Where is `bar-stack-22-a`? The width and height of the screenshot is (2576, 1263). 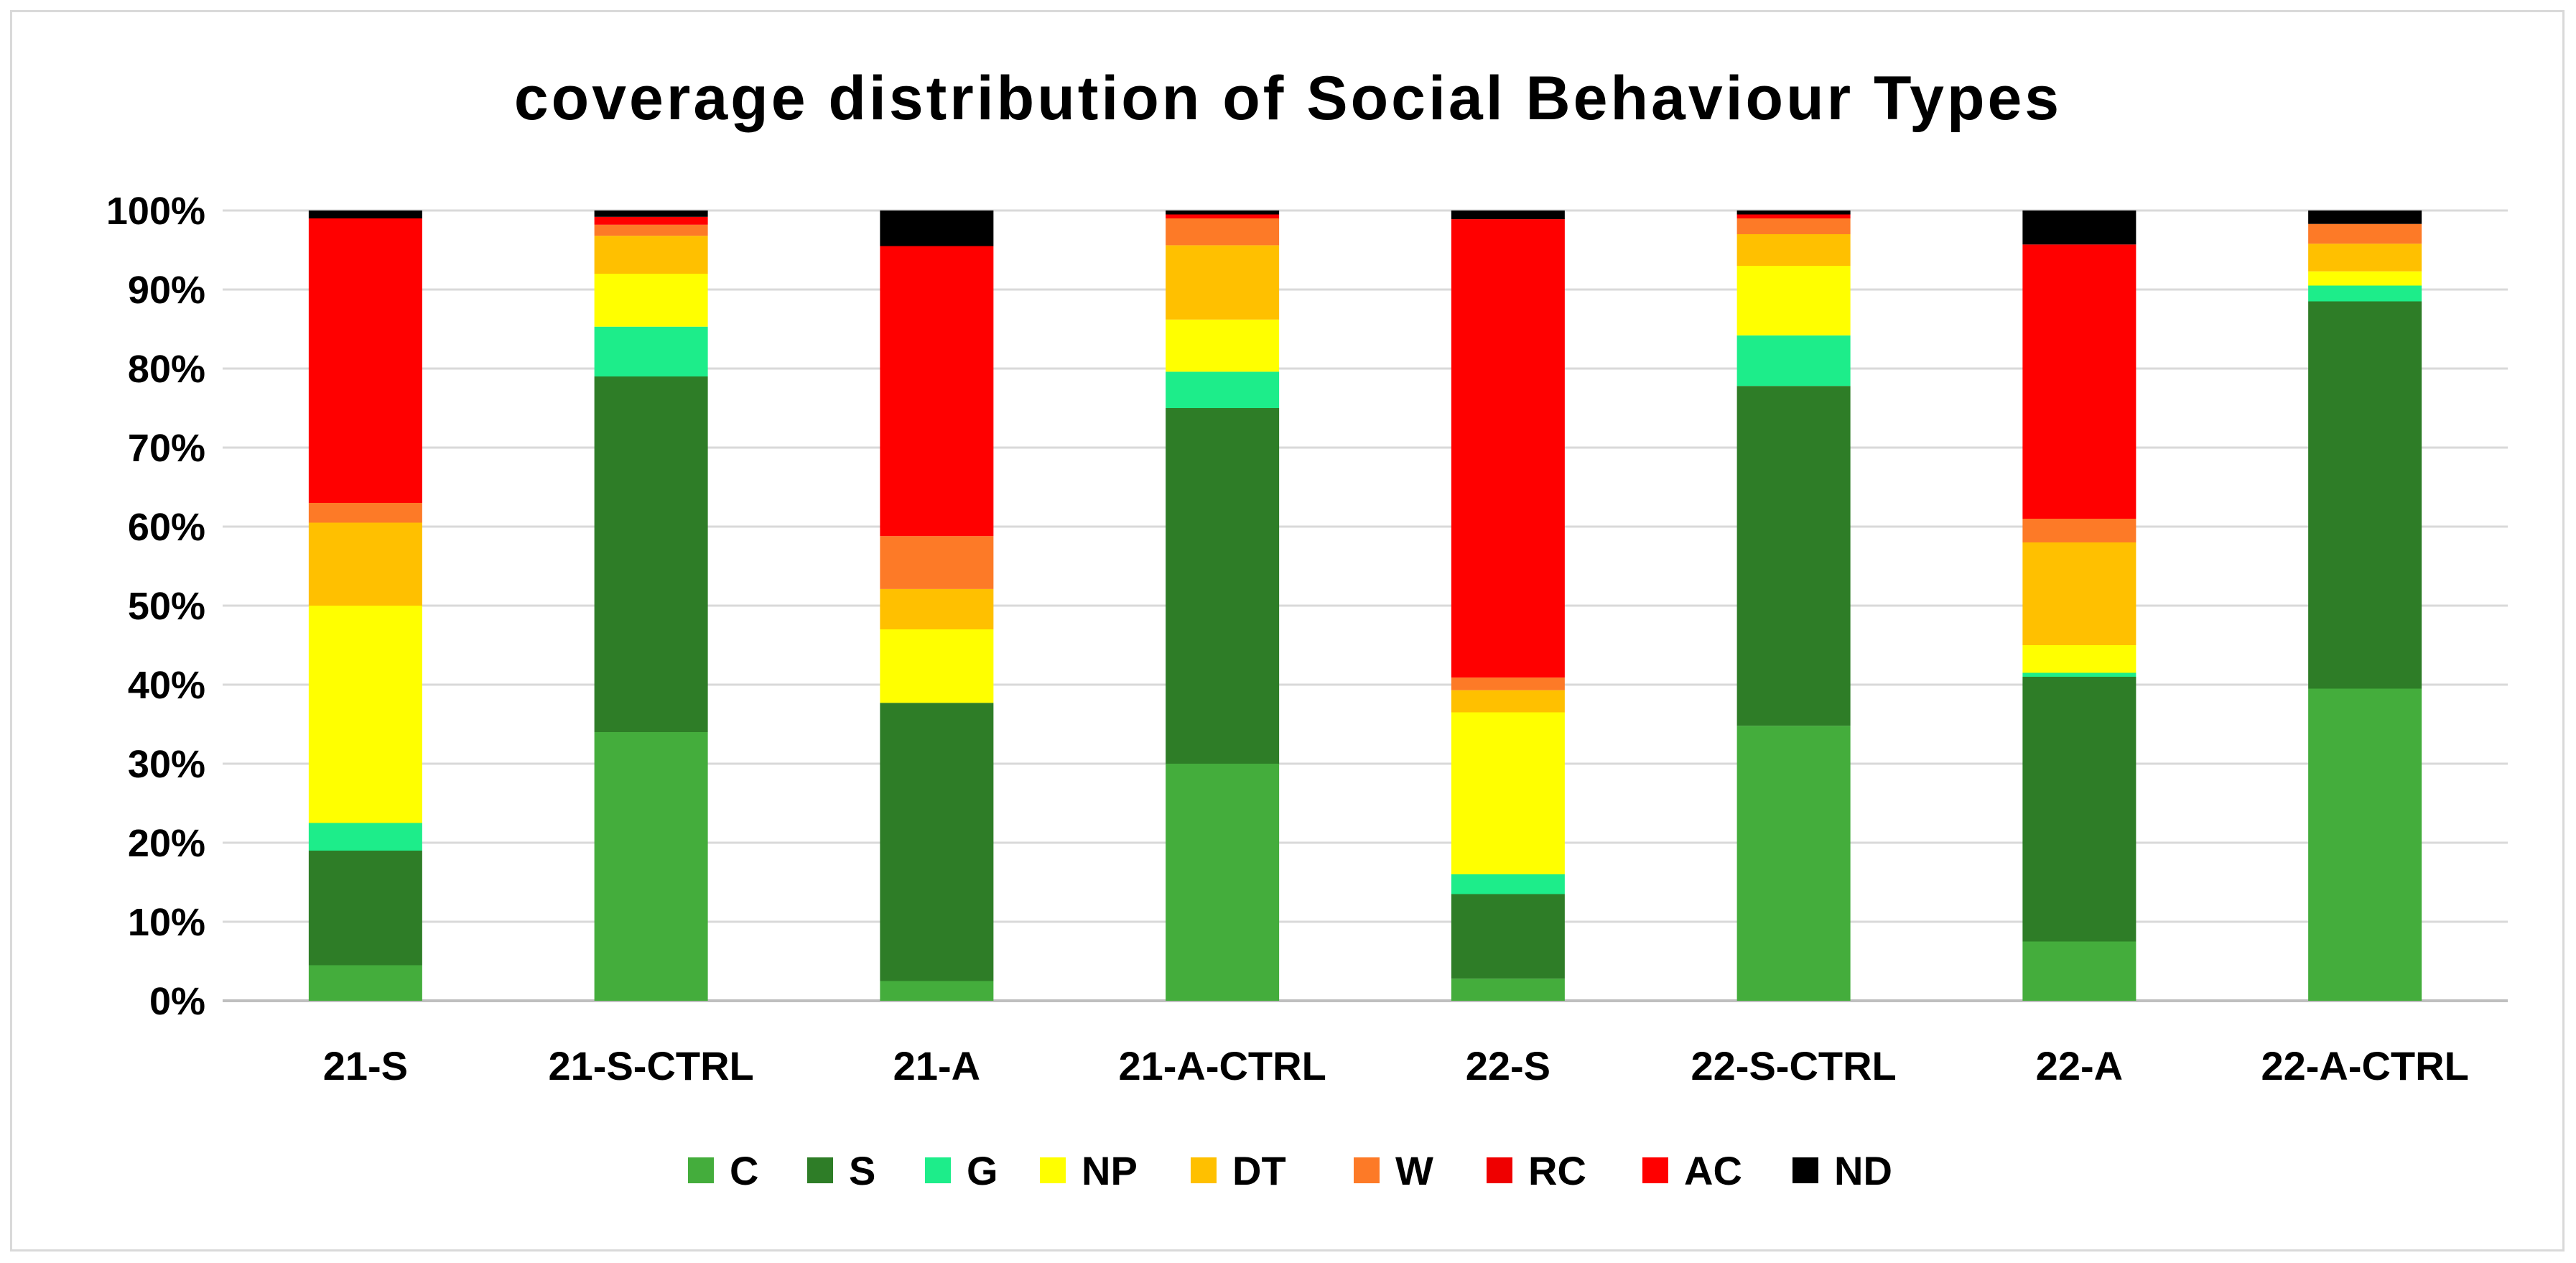 bar-stack-22-a is located at coordinates (2079, 605).